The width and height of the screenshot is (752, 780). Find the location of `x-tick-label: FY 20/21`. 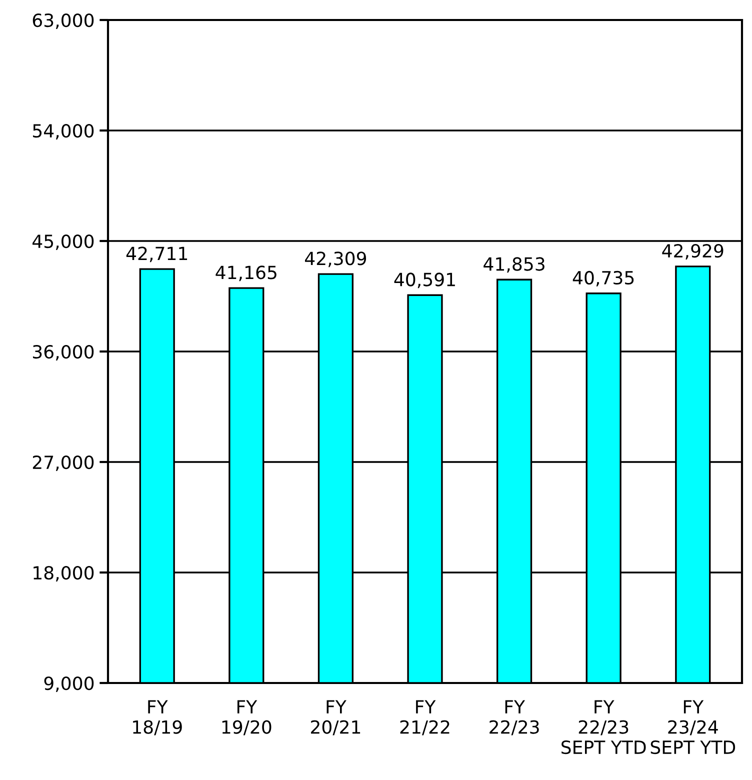

x-tick-label: FY 20/21 is located at coordinates (335, 718).